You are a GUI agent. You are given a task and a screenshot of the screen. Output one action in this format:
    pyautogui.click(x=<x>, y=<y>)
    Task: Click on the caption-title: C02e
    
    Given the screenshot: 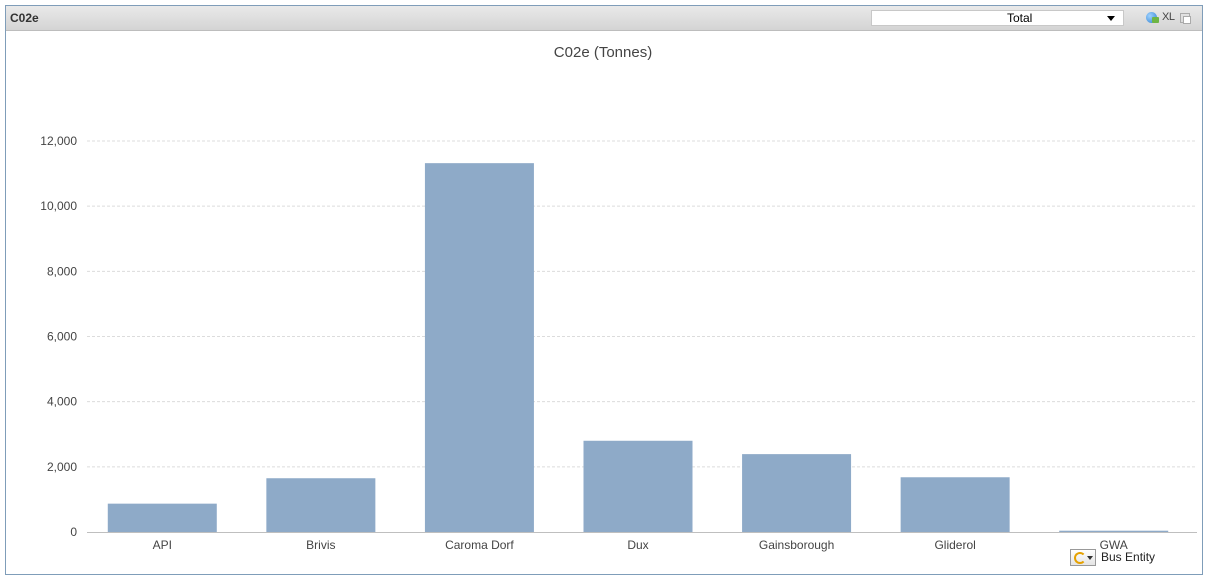 What is the action you would take?
    pyautogui.click(x=24, y=18)
    